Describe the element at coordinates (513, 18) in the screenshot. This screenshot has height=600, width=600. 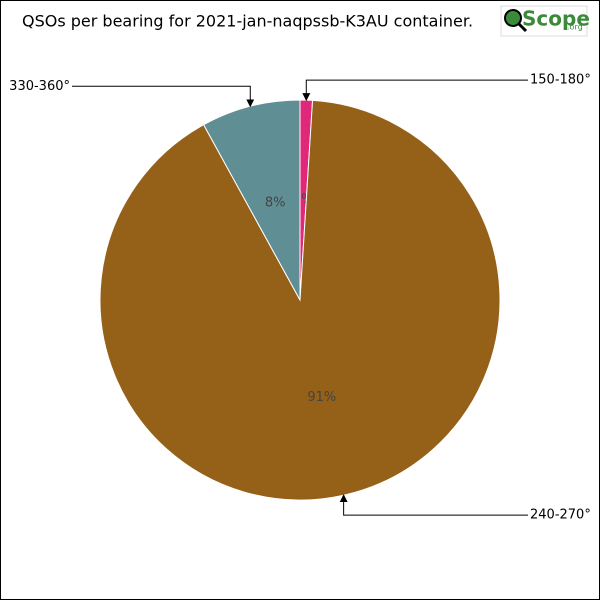
I see `logo-icon` at that location.